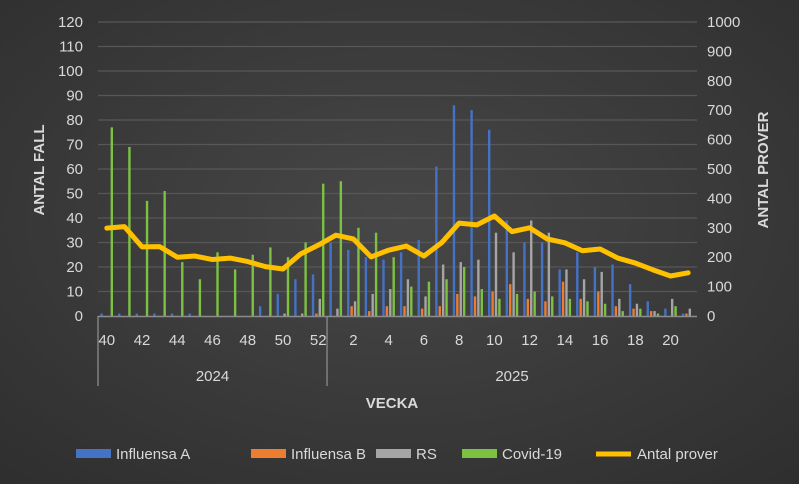 Image resolution: width=799 pixels, height=484 pixels. What do you see at coordinates (79, 316) in the screenshot?
I see `y-tick-label: 0` at bounding box center [79, 316].